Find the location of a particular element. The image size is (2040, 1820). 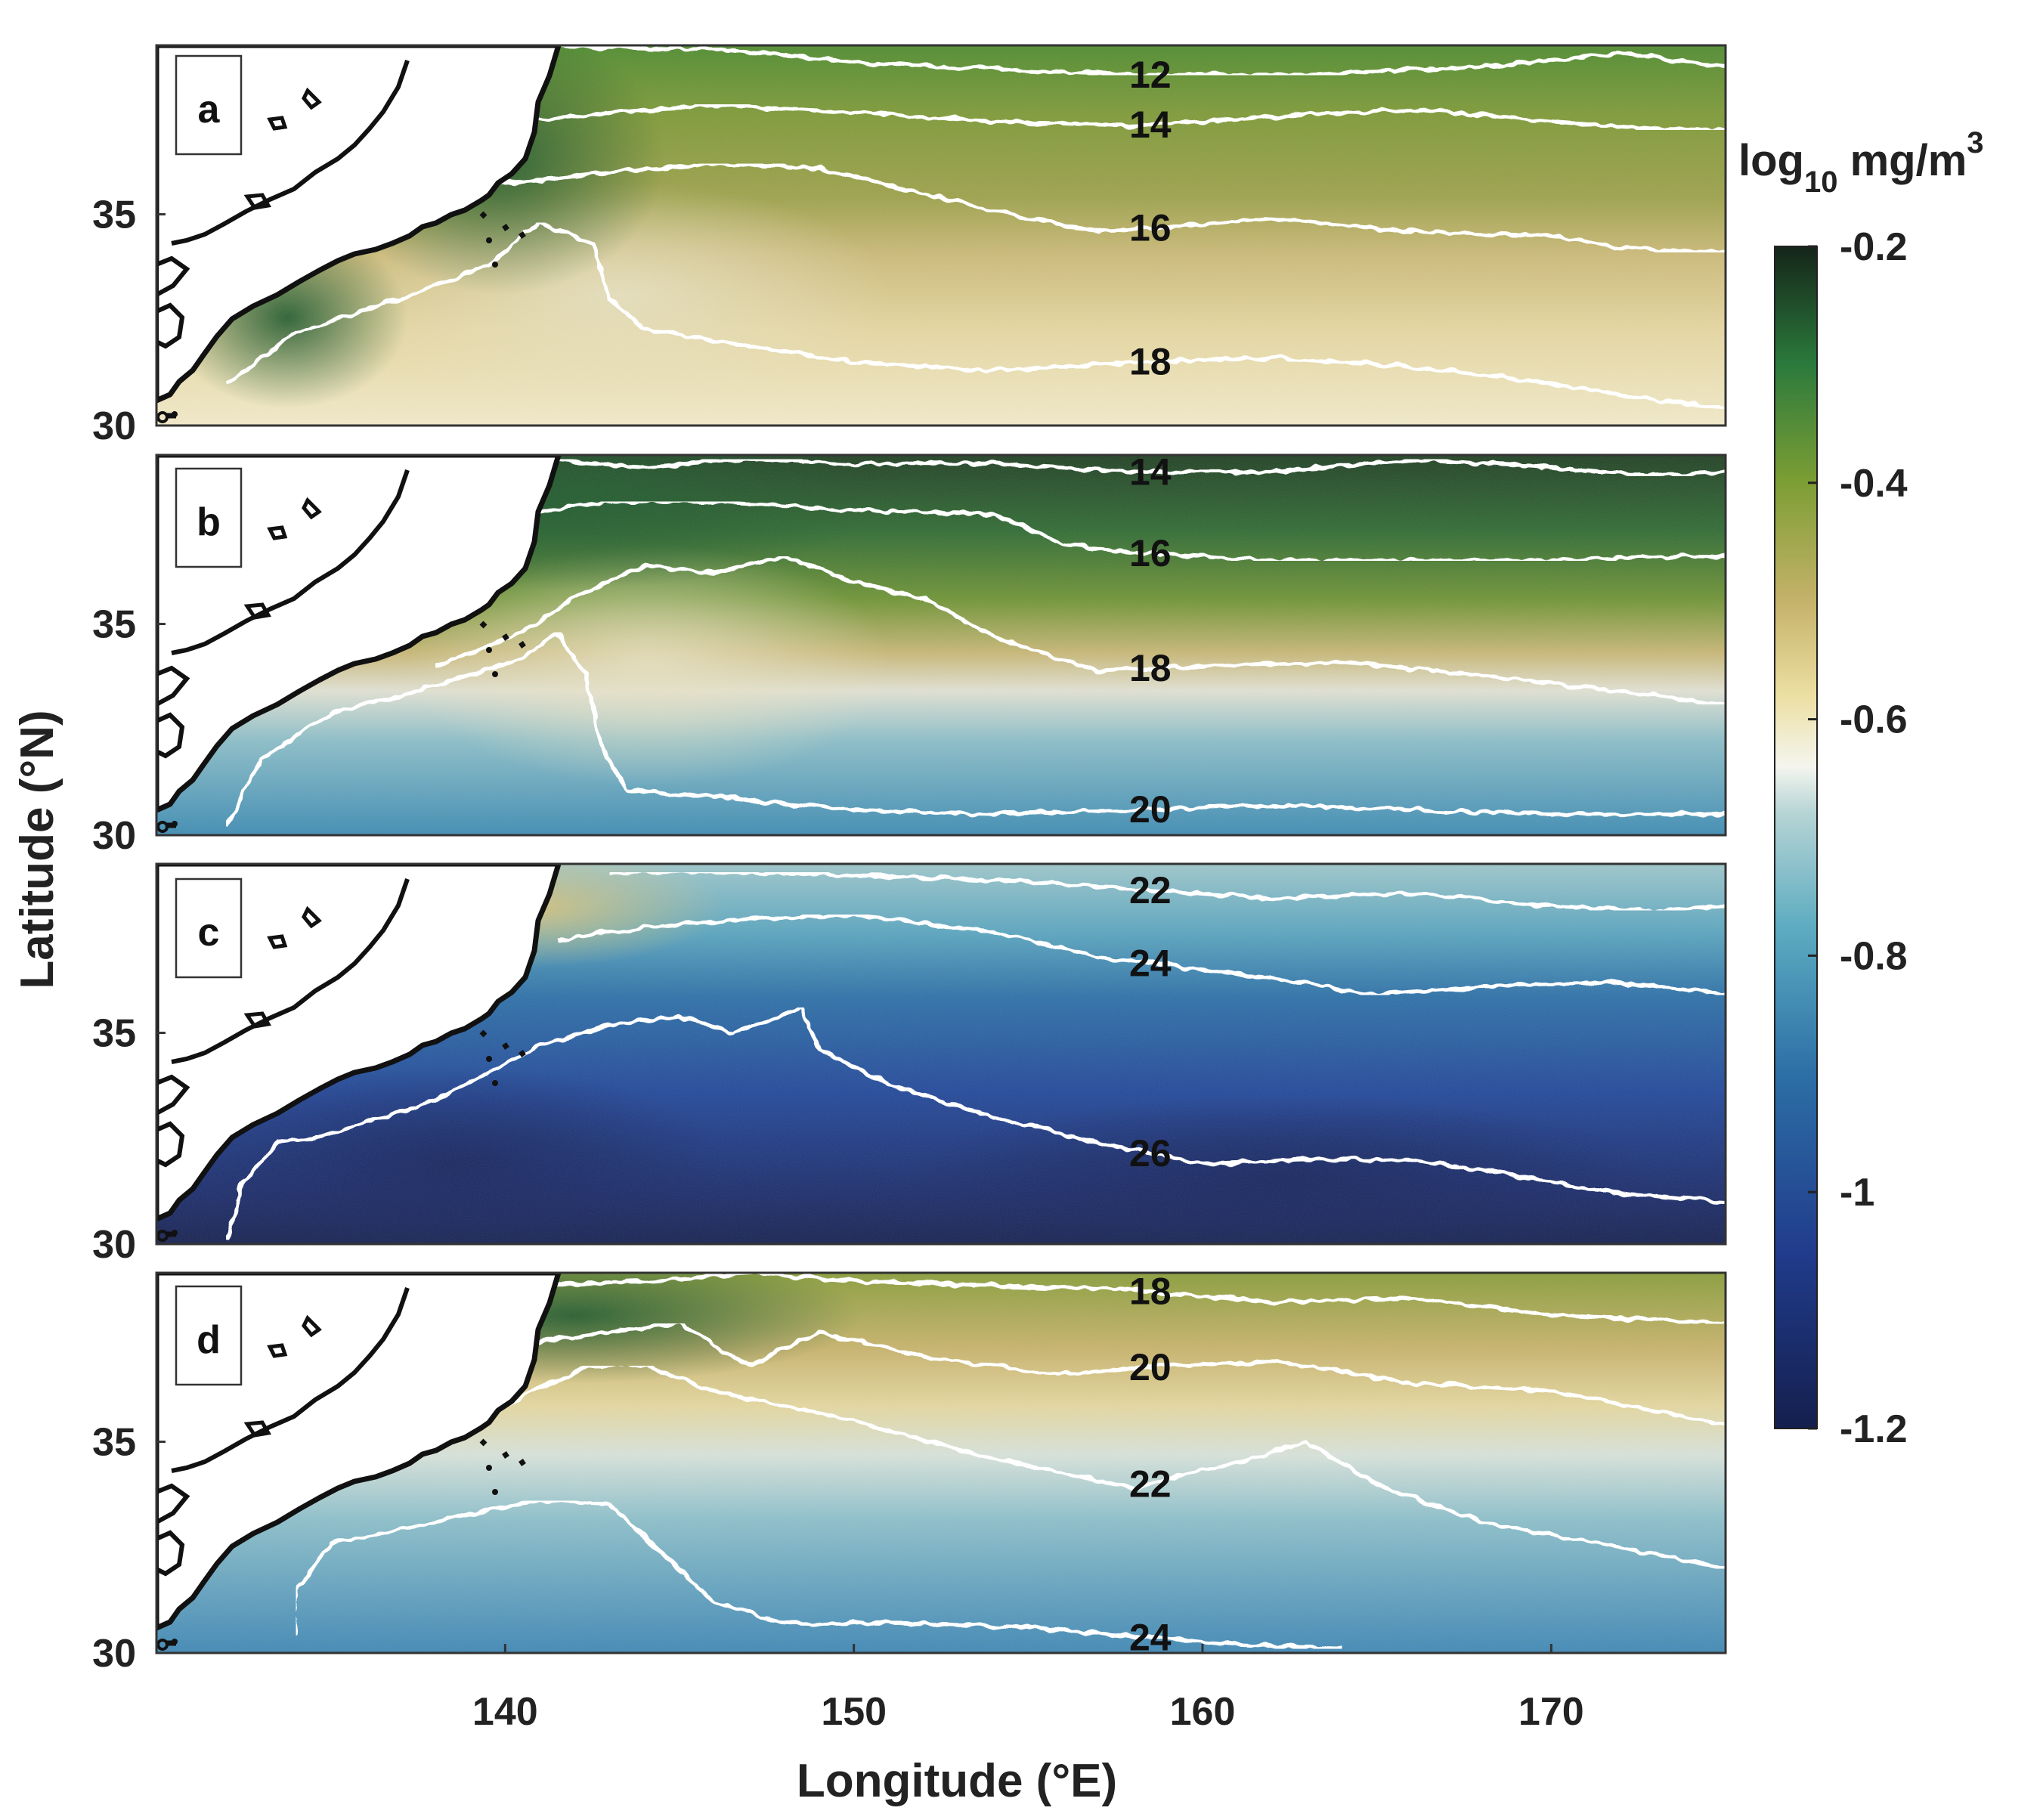

colorbar-tick-0: -0.2 is located at coordinates (1874, 247).